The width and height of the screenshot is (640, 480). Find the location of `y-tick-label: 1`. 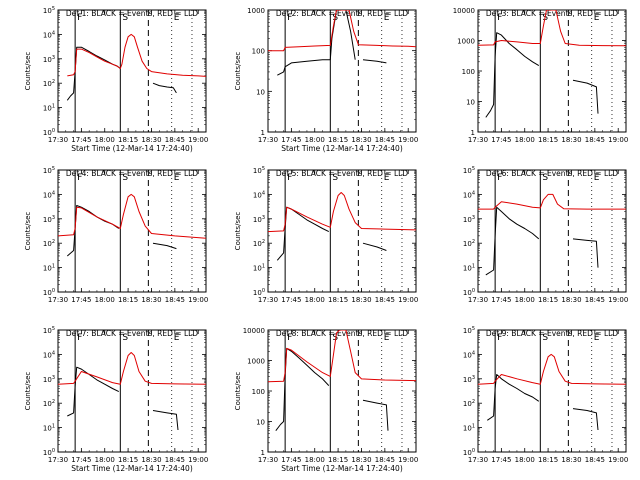

y-tick-label: 1 is located at coordinates (263, 453).